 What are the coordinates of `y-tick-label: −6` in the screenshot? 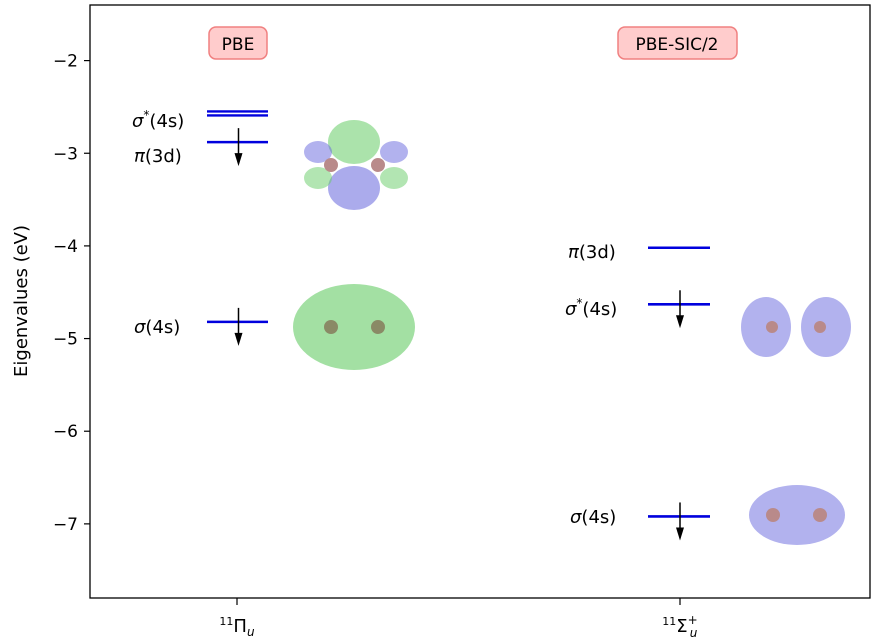 It's located at (65, 432).